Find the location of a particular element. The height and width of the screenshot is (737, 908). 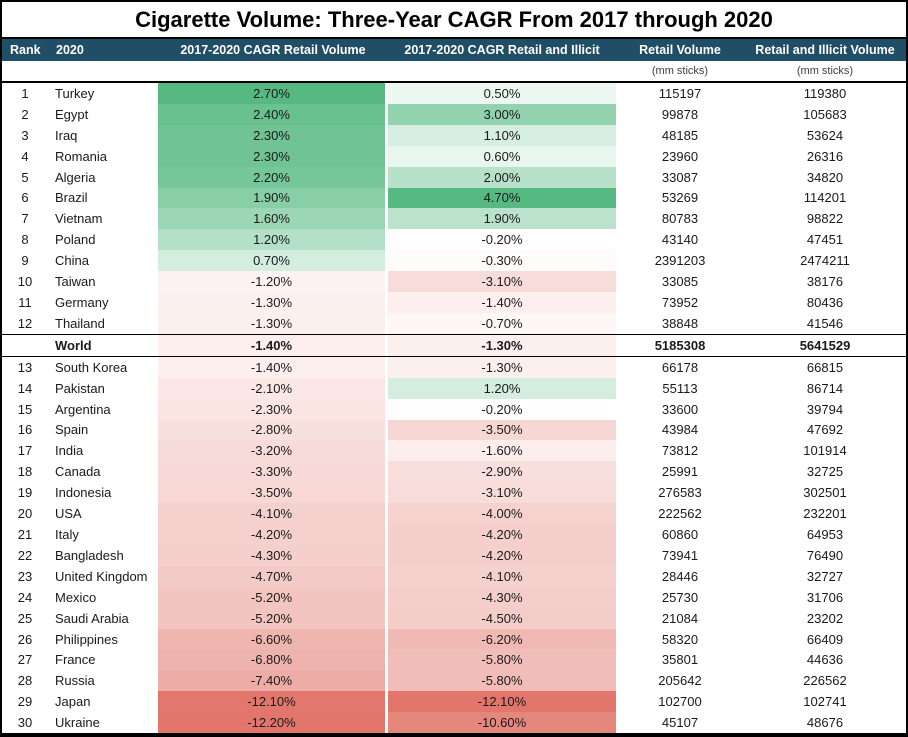

table-row: 29 Japan -12.10% -12.10% 102700 102741 is located at coordinates (454, 702).